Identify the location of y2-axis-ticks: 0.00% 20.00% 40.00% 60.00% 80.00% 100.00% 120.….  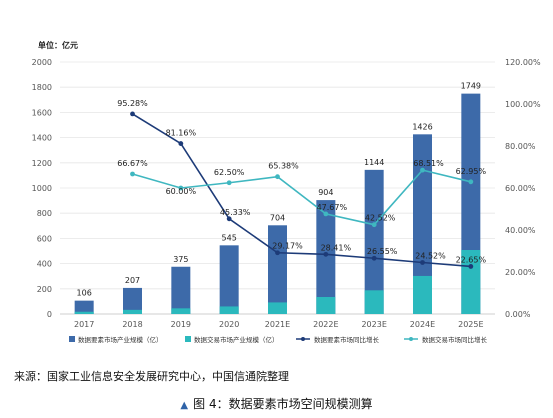
(523, 188).